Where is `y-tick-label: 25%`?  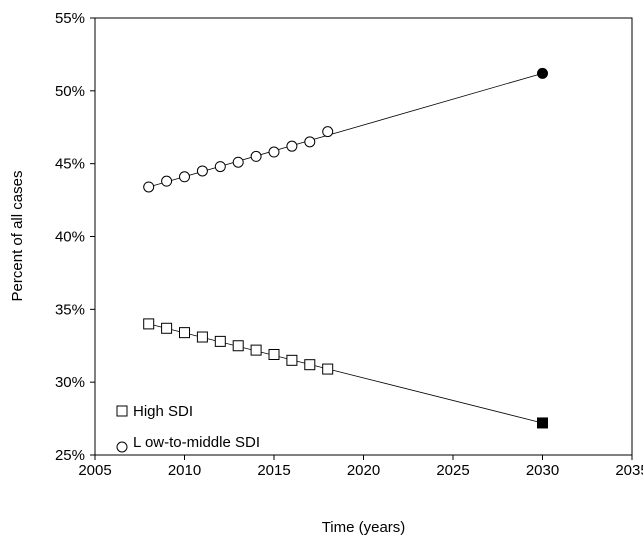 y-tick-label: 25% is located at coordinates (70, 455).